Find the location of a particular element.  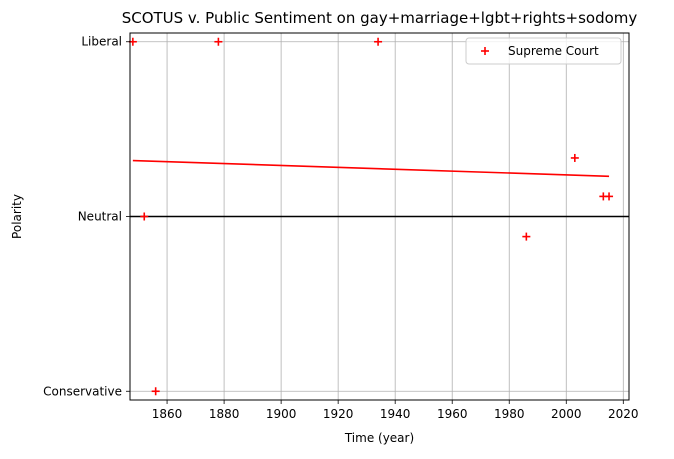

y-axis-label: Polarity is located at coordinates (17, 216).